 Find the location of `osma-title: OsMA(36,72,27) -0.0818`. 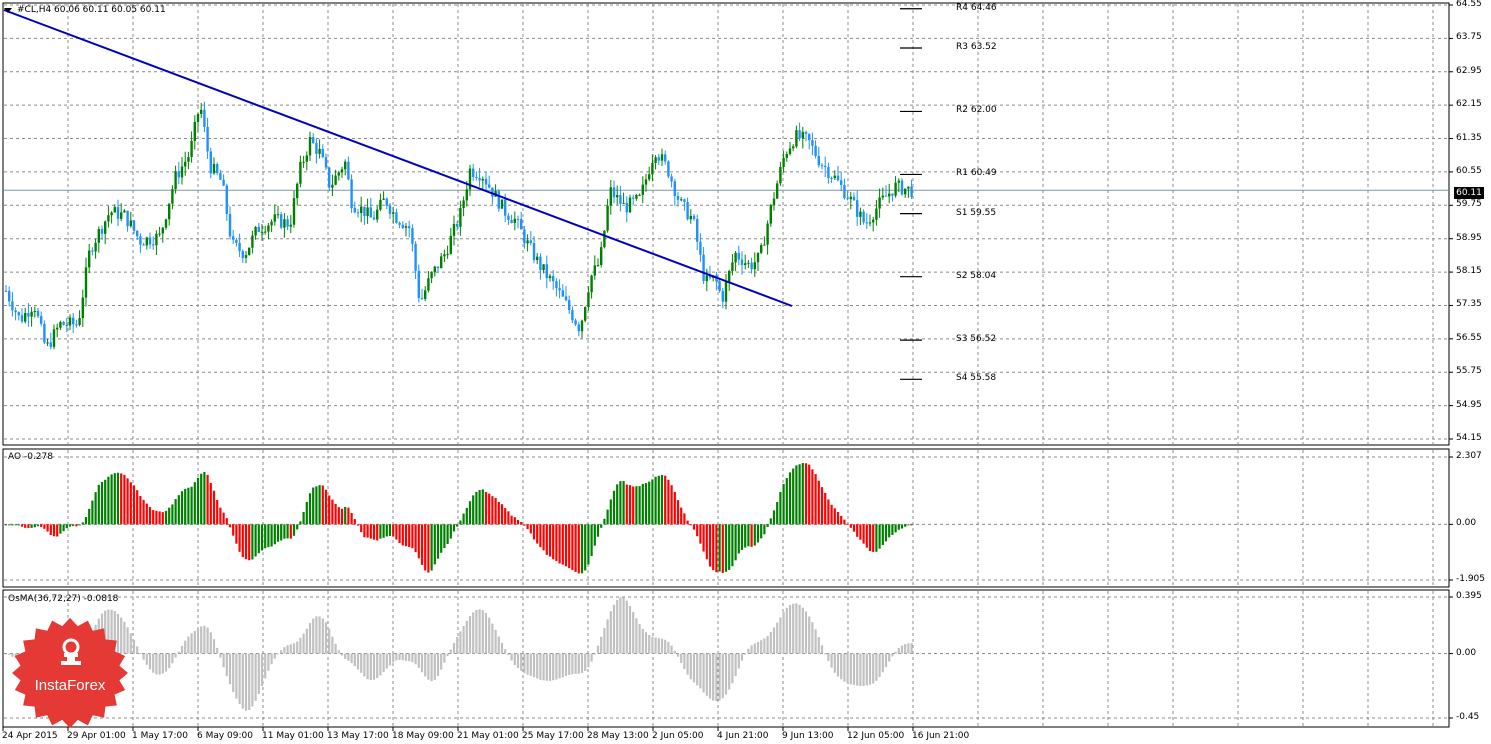

osma-title: OsMA(36,72,27) -0.0818 is located at coordinates (63, 599).